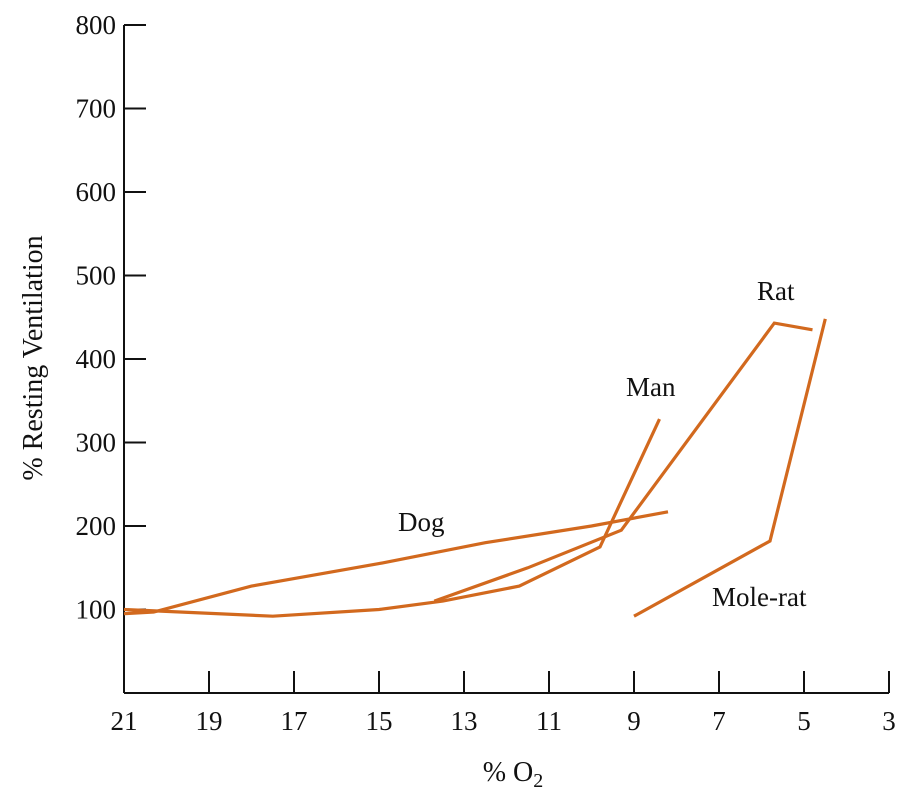  Describe the element at coordinates (33, 357) in the screenshot. I see `y-axis-title: % Resting Ventilation` at that location.